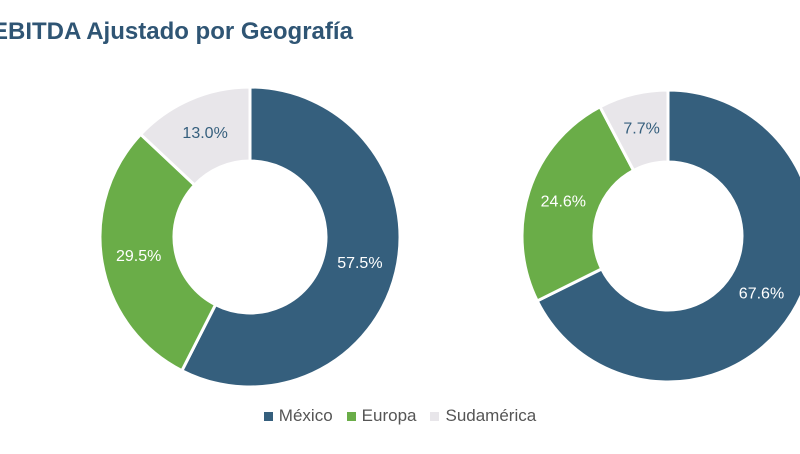 The width and height of the screenshot is (800, 454). I want to click on donut2-label-europa: 24.6%, so click(563, 202).